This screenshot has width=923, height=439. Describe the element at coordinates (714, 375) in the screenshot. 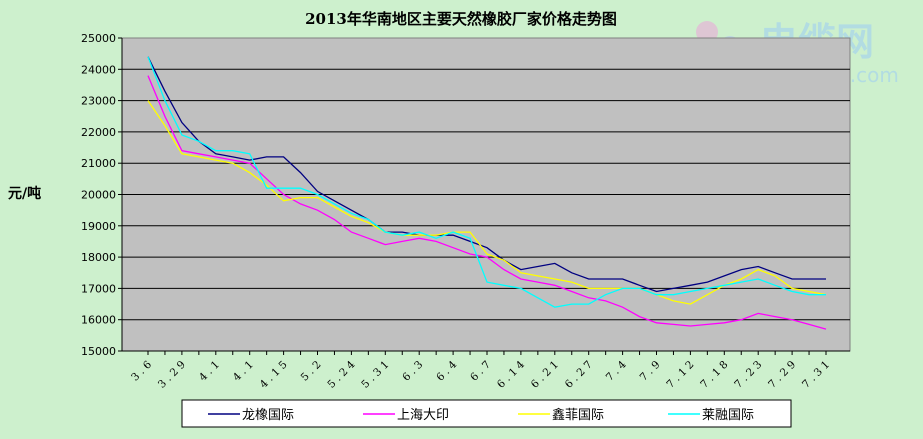

I see `x-tick-label: 7 . 1 8` at that location.